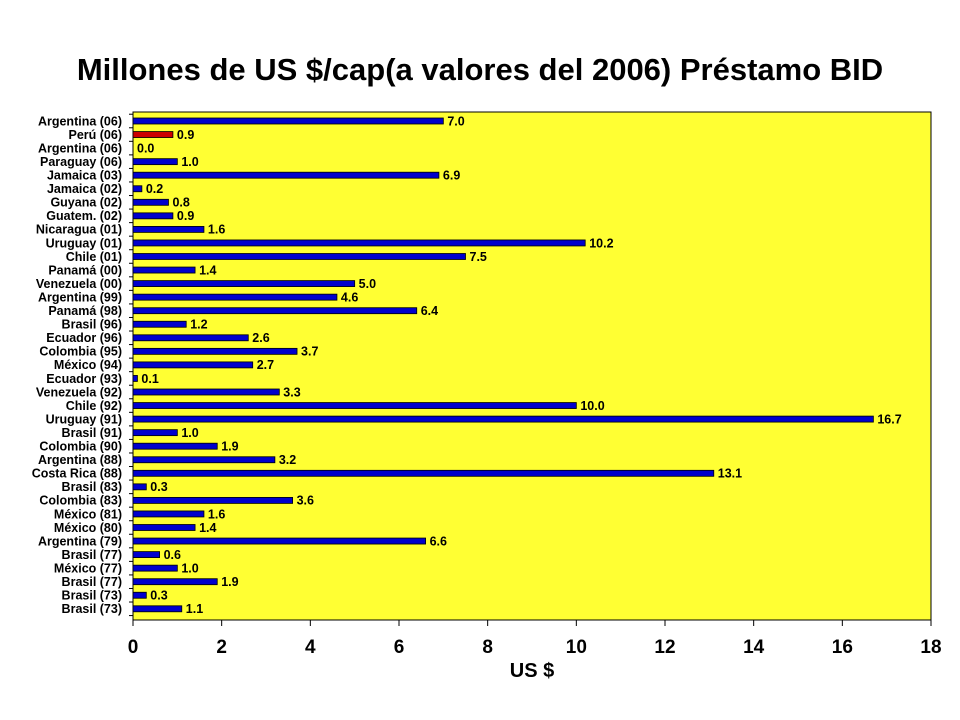  I want to click on category-label: Colombia (83), so click(80, 501).